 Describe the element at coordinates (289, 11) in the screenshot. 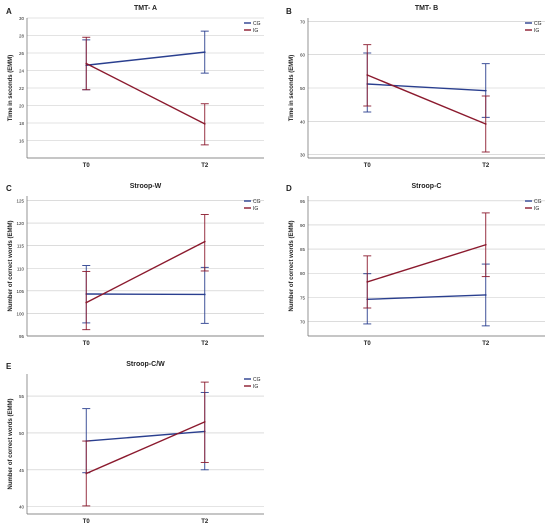

I see `panel-letter: B` at that location.